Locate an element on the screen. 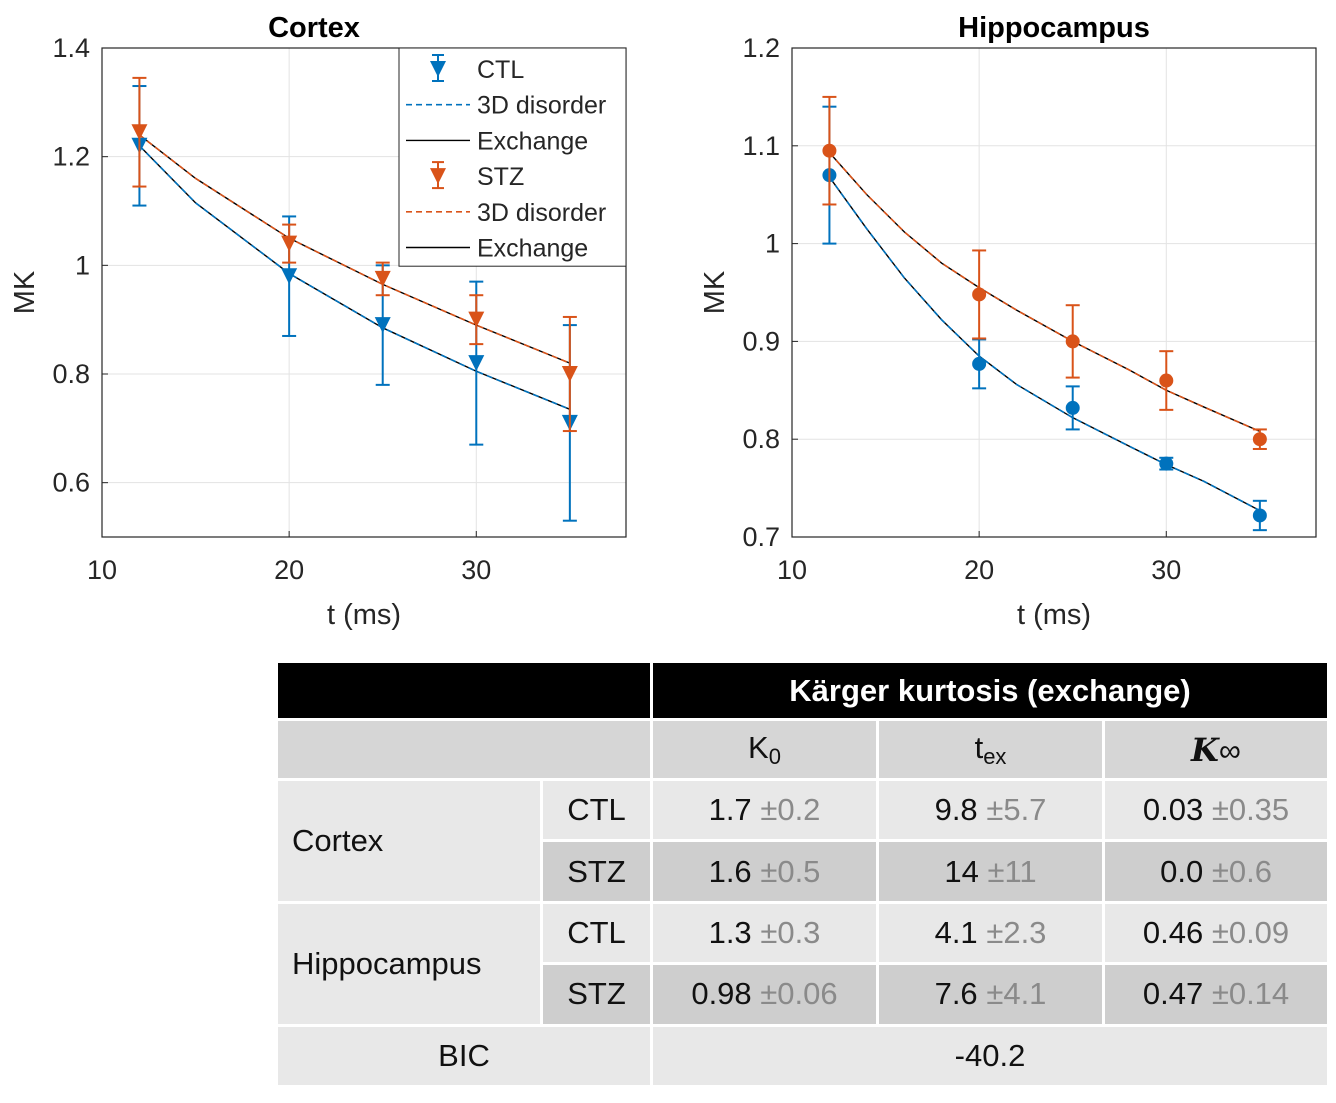 The width and height of the screenshot is (1336, 1103). row-group-hippocampus: Hippocampus is located at coordinates (410, 965).